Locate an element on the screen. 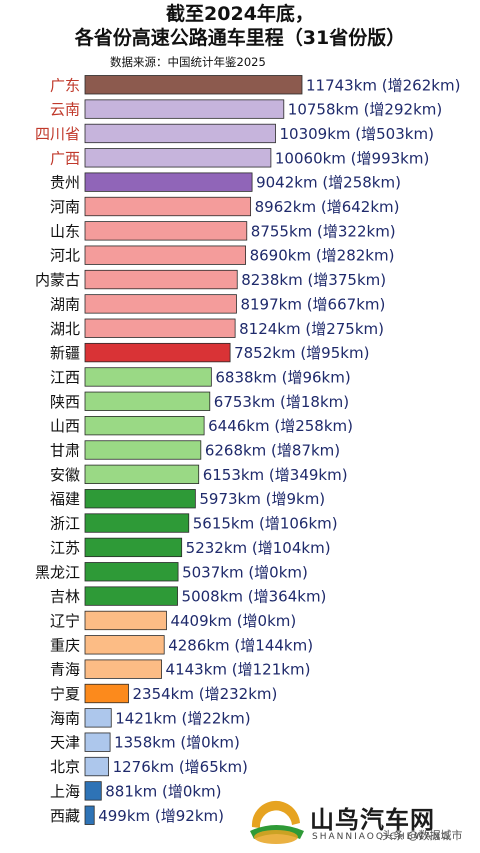  value-label: 881km (增0km) is located at coordinates (163, 791).